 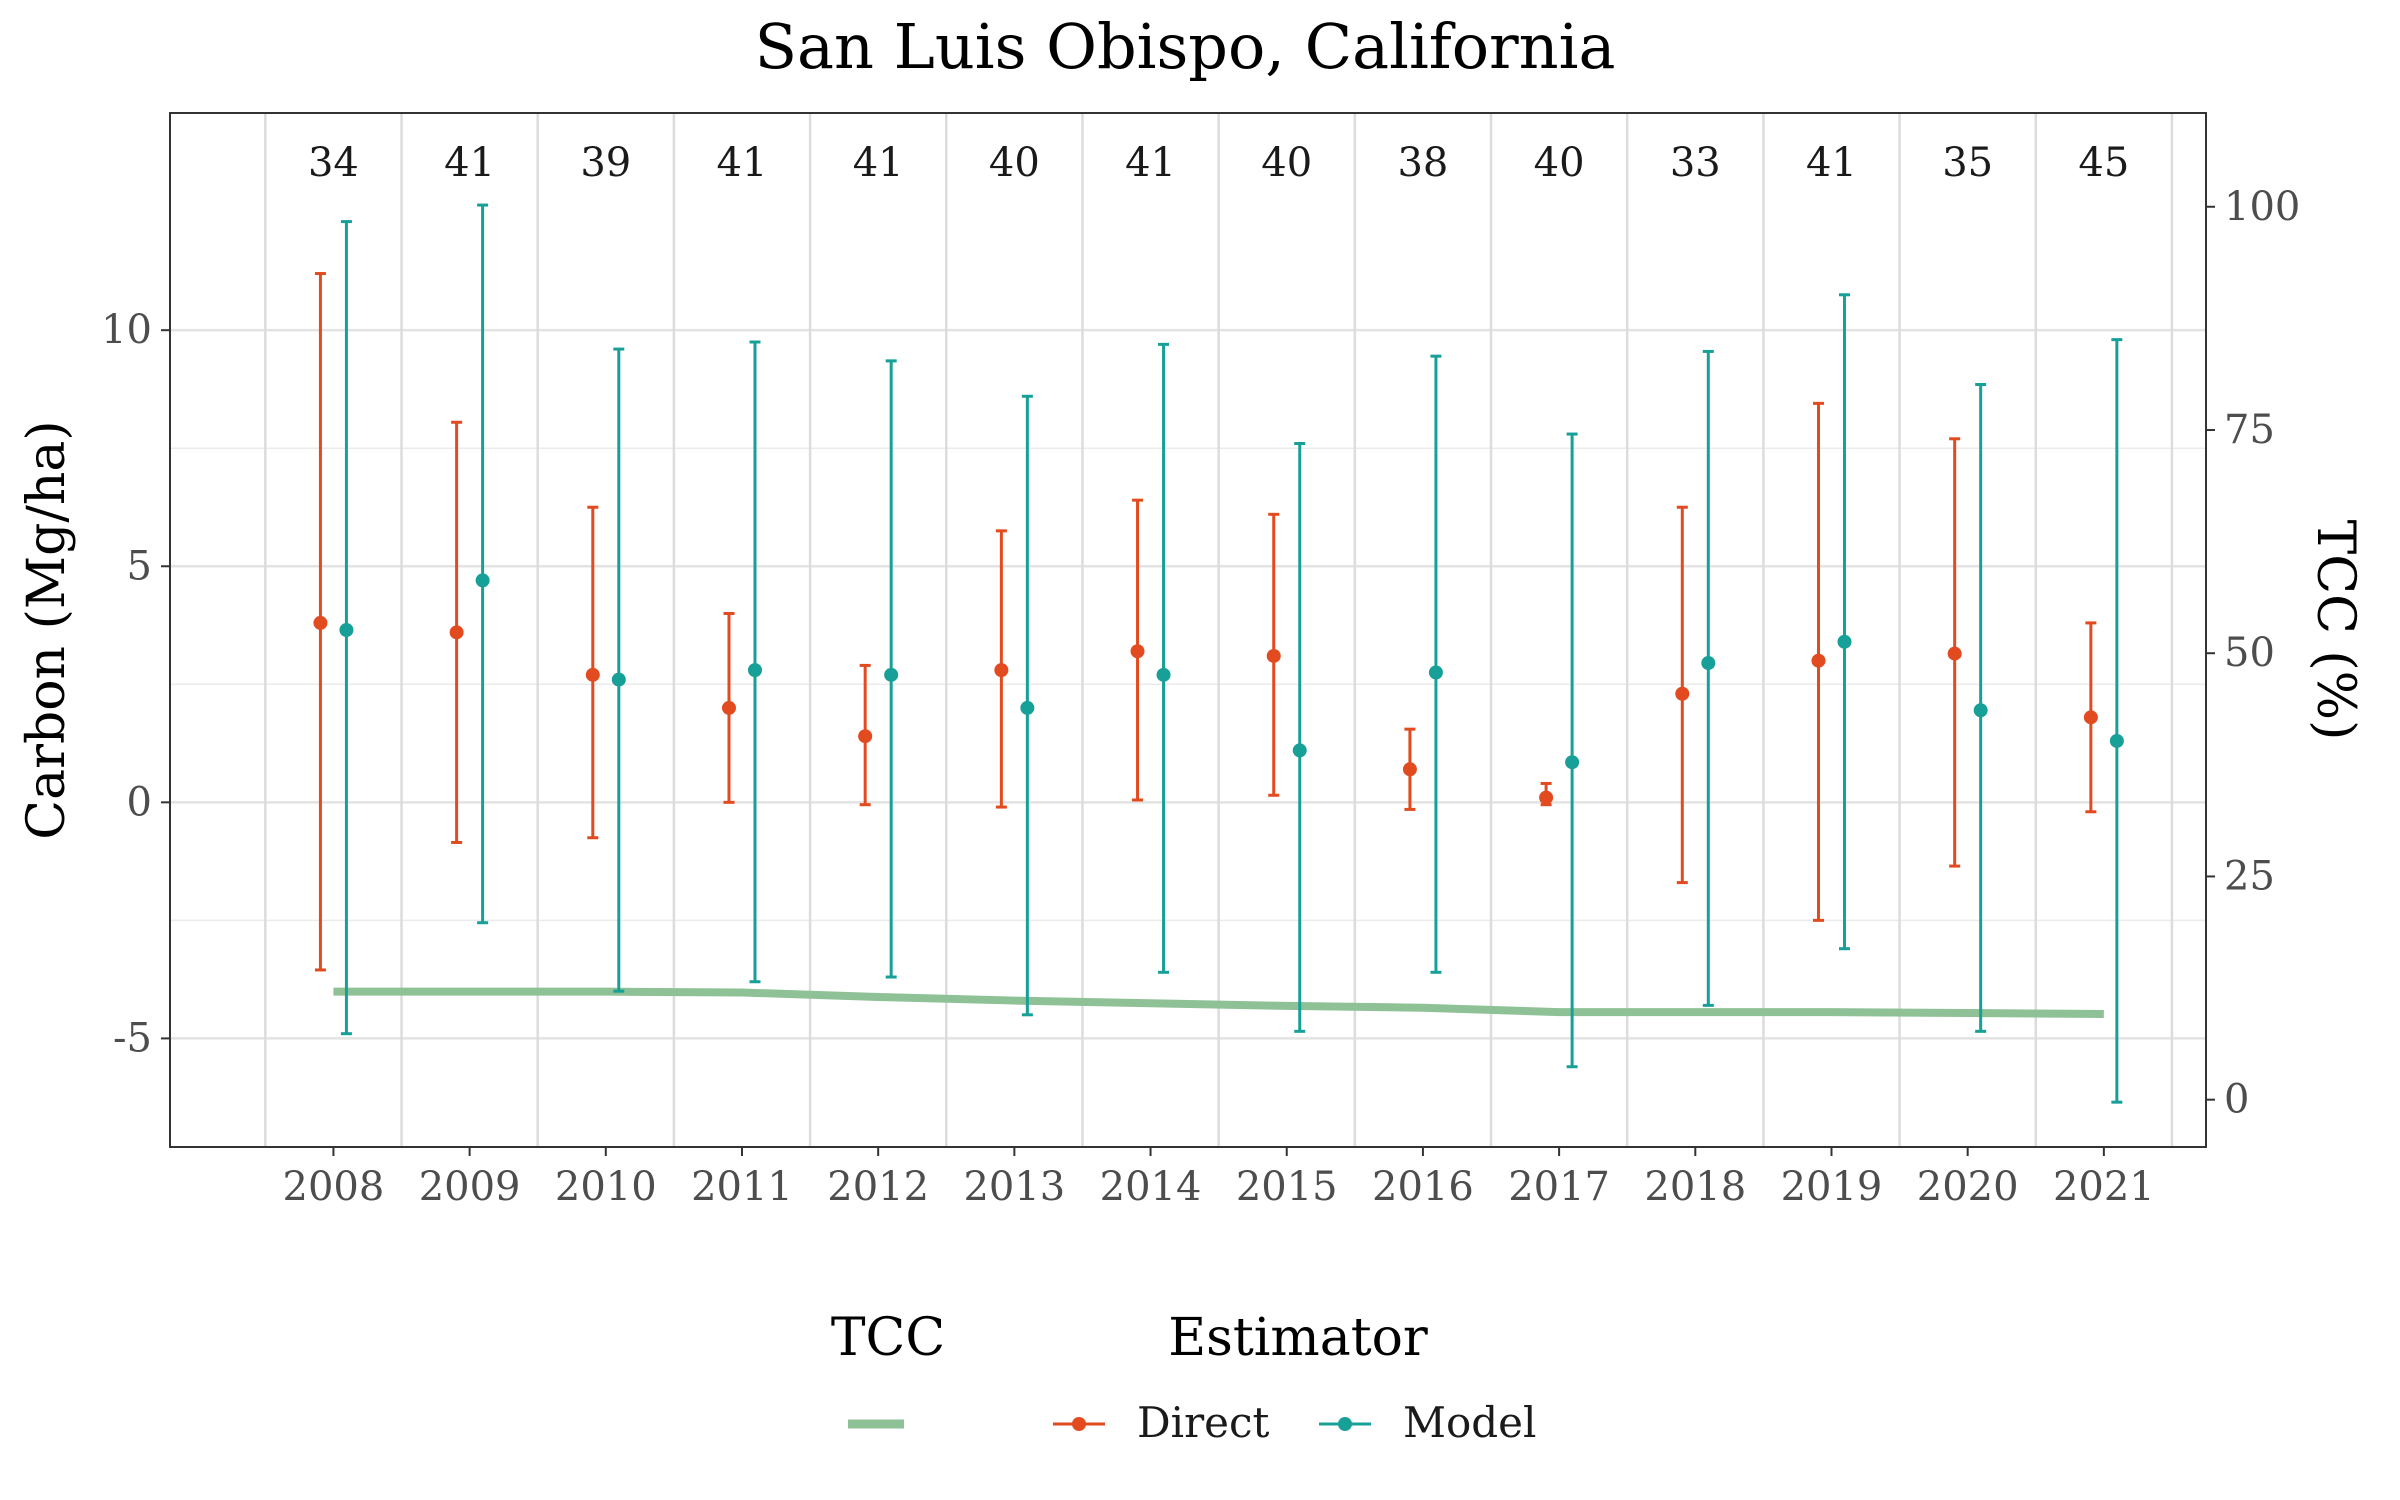 What do you see at coordinates (1559, 1187) in the screenshot?
I see `x-tick-label: 2017` at bounding box center [1559, 1187].